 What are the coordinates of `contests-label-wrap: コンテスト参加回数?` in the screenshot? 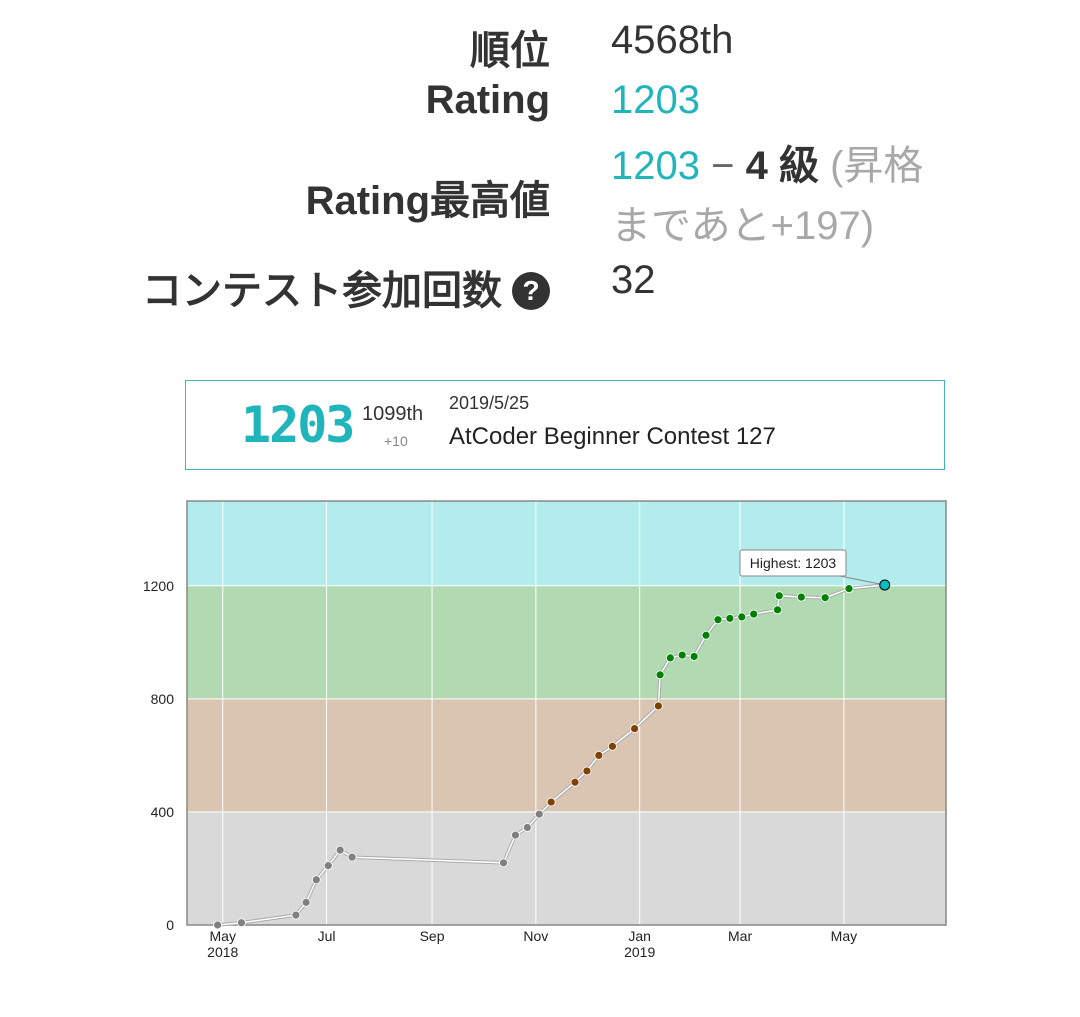 It's located at (346, 287).